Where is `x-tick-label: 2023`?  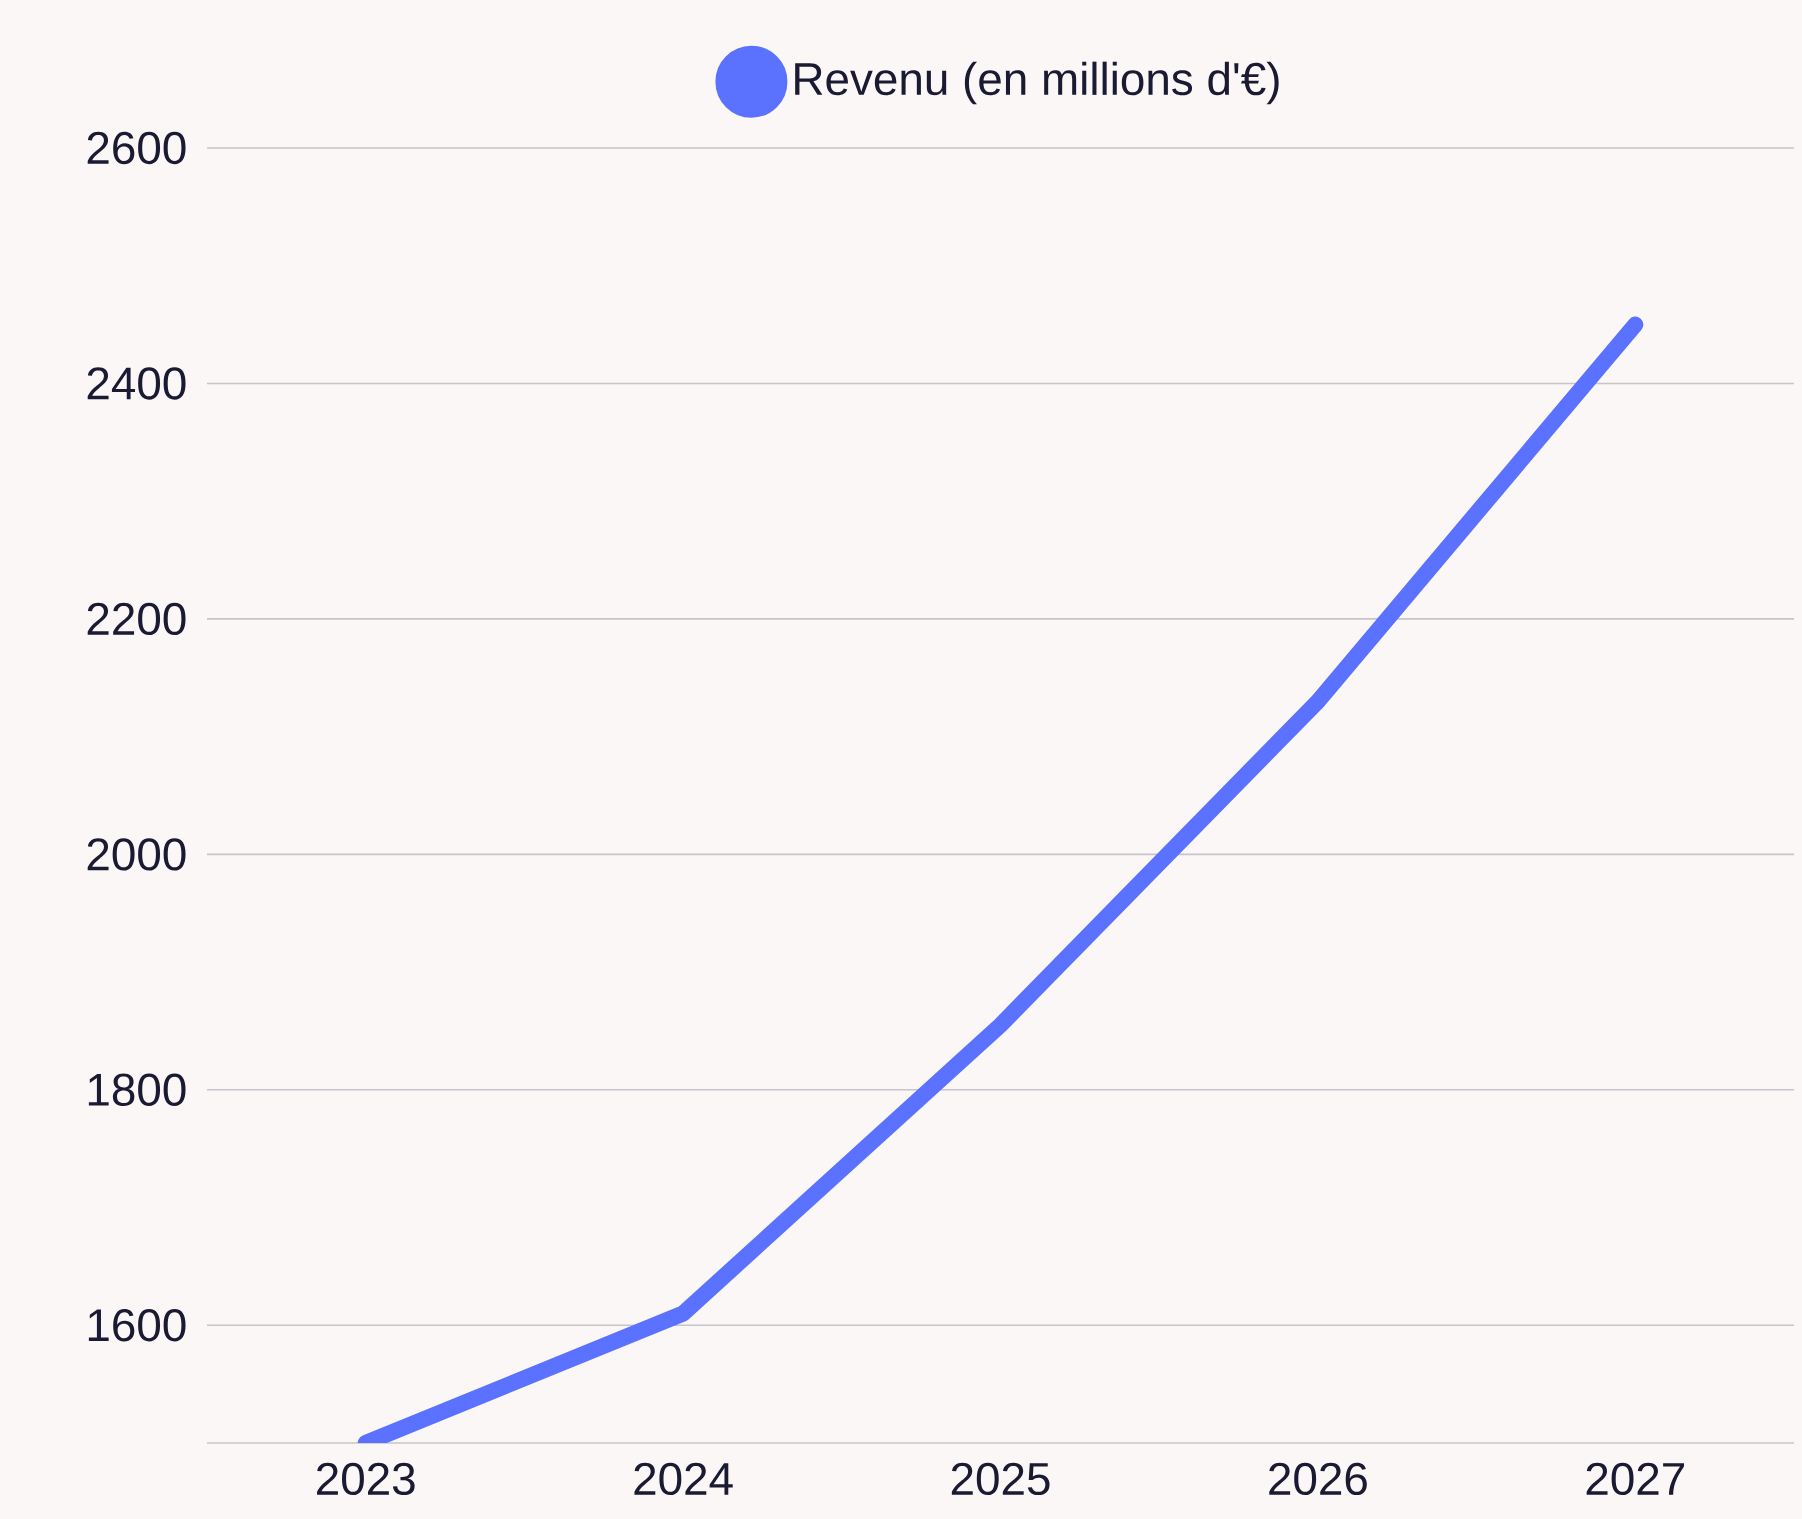 x-tick-label: 2023 is located at coordinates (366, 1479).